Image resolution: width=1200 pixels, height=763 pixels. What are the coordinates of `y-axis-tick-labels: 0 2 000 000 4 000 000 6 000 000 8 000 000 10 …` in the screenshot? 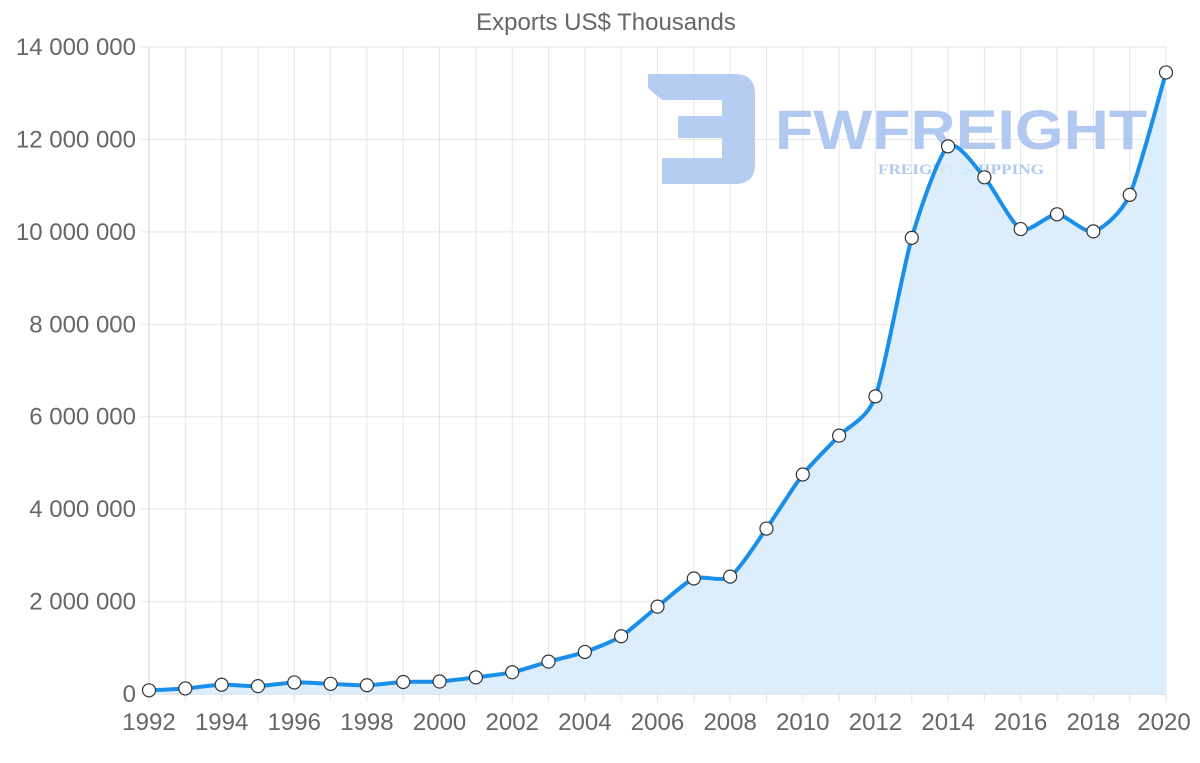 It's located at (76, 371).